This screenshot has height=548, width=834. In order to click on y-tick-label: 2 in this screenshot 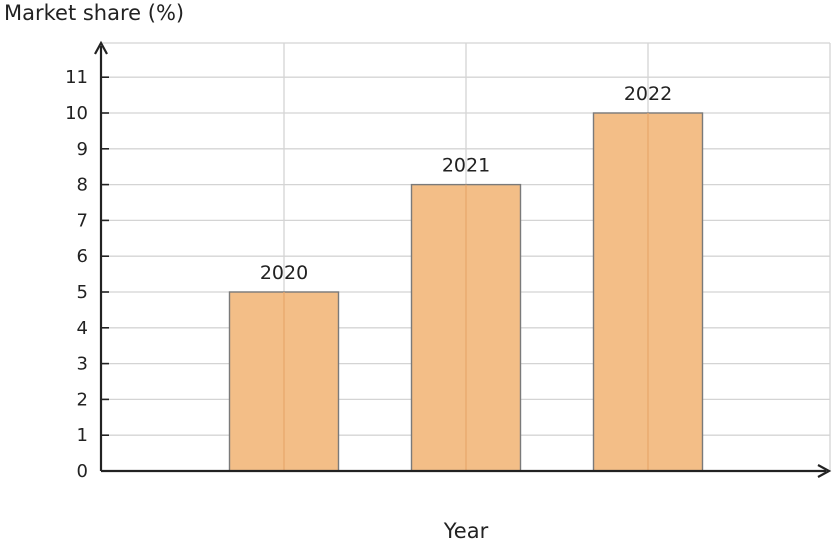, I will do `click(82, 399)`.